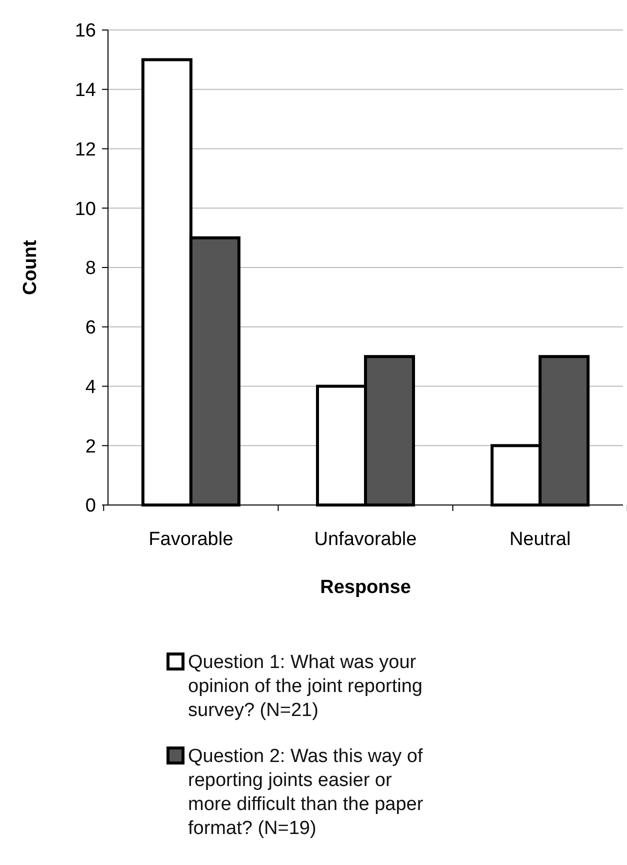 The image size is (627, 865). I want to click on y-tick-label: 8, so click(90, 269).